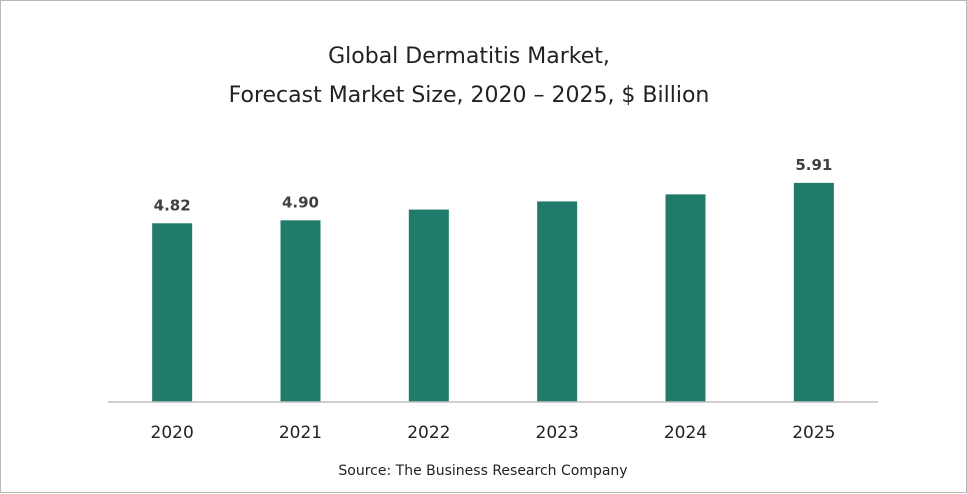  I want to click on x-tick-2025: 2025, so click(813, 433).